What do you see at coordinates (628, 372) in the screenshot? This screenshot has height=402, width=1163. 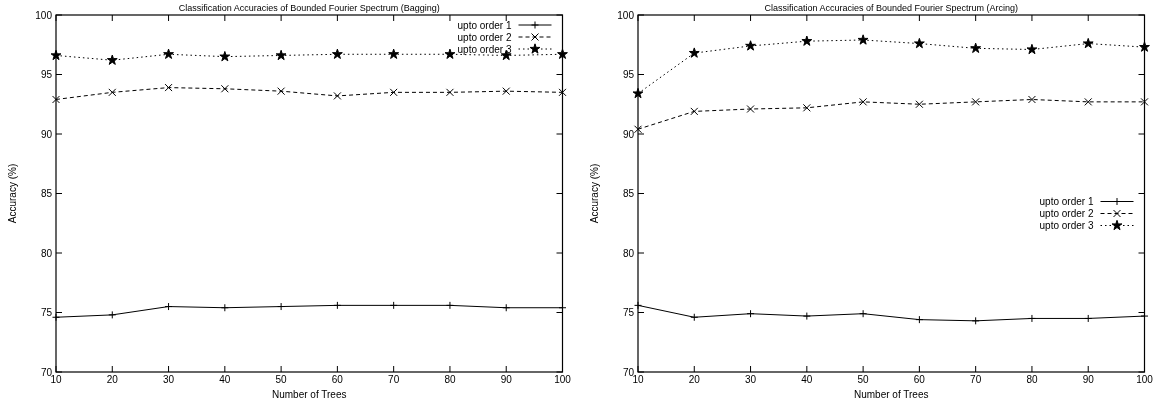 I see `y-tick-label: 70` at bounding box center [628, 372].